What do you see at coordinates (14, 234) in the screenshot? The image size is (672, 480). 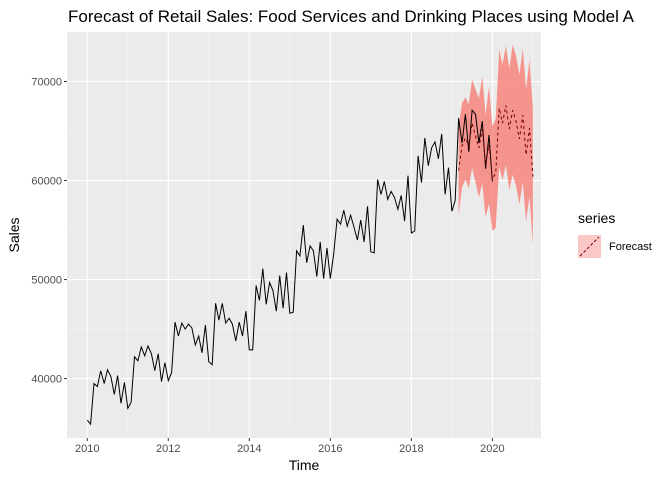 I see `y-axis-title: Sales` at bounding box center [14, 234].